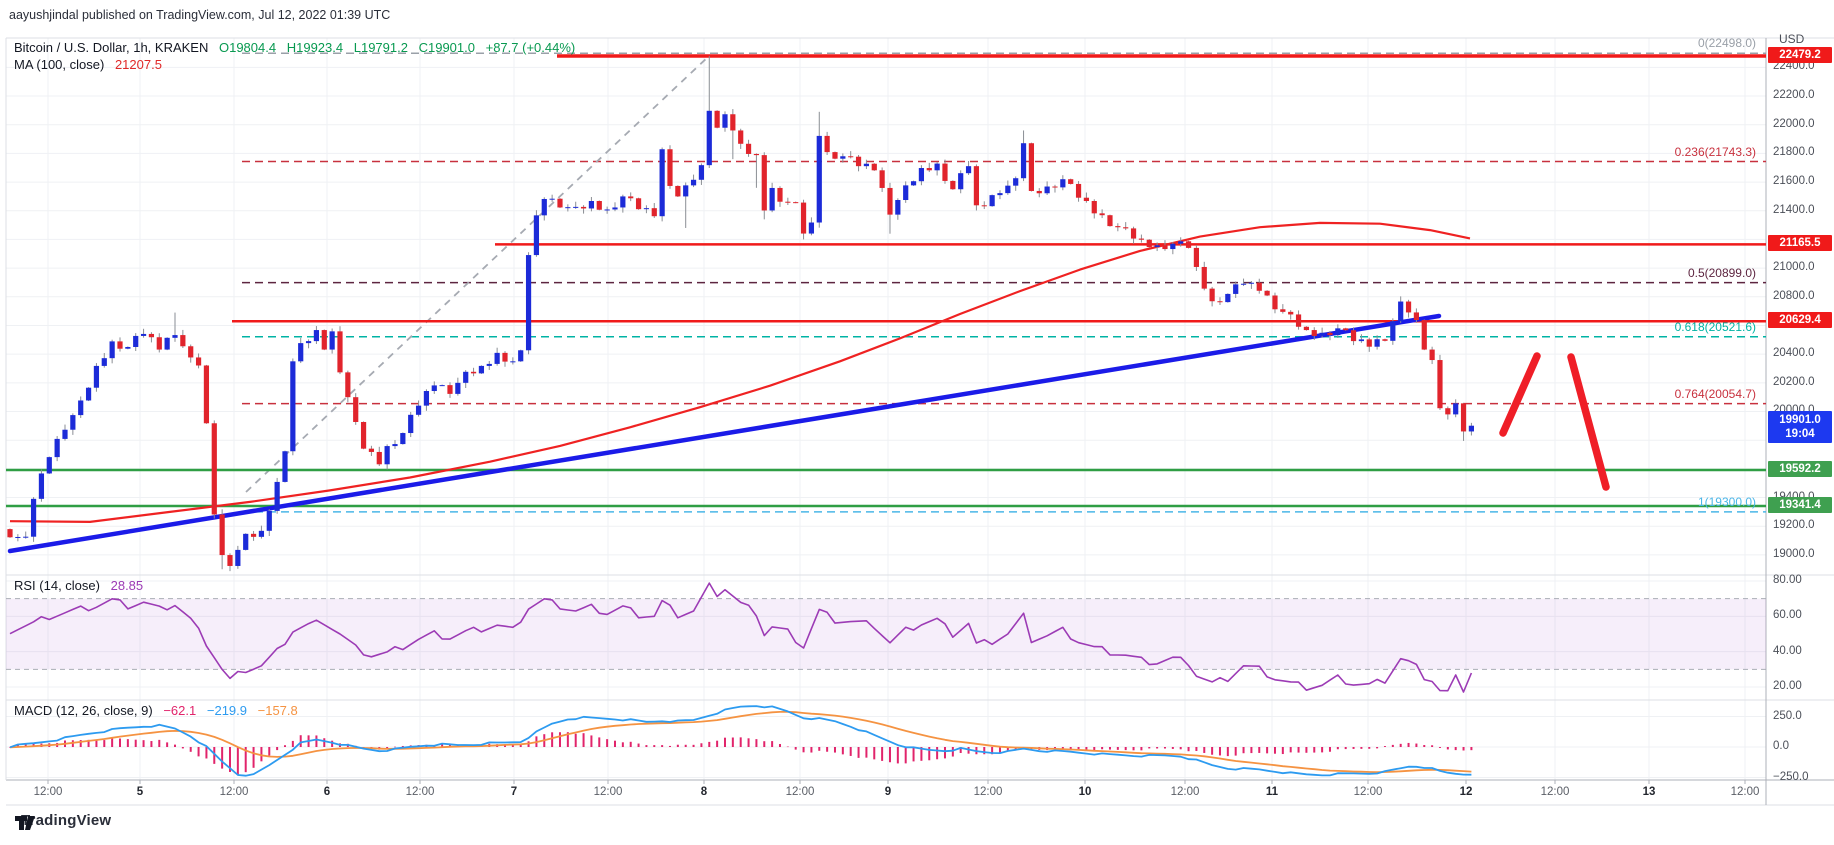 Image resolution: width=1834 pixels, height=845 pixels. What do you see at coordinates (1794, 382) in the screenshot?
I see `price-axis-label: 20200.0` at bounding box center [1794, 382].